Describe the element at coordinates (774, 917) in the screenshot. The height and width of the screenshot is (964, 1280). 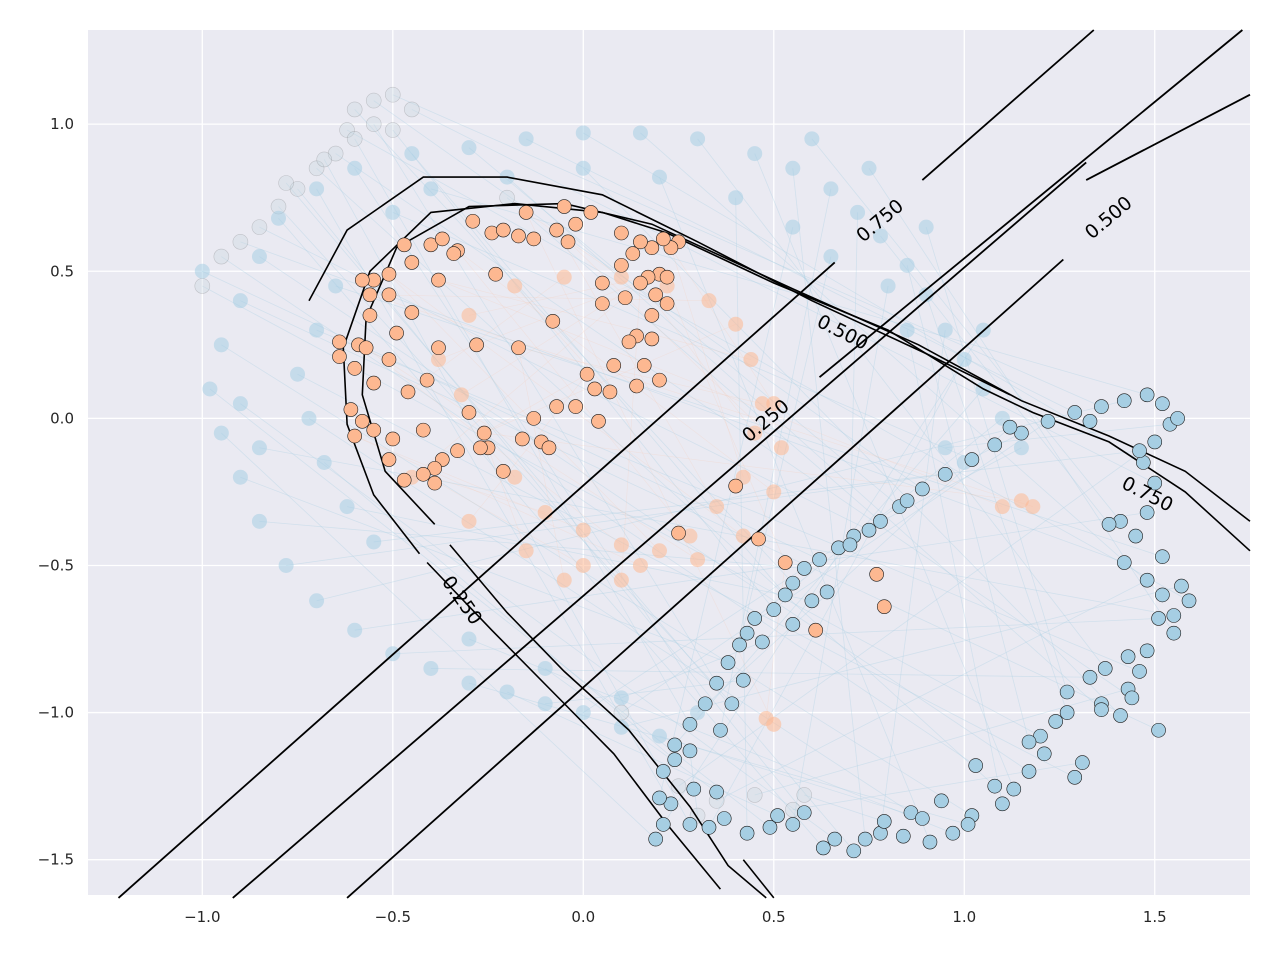
I see `x-tick-label: 0.5` at that location.